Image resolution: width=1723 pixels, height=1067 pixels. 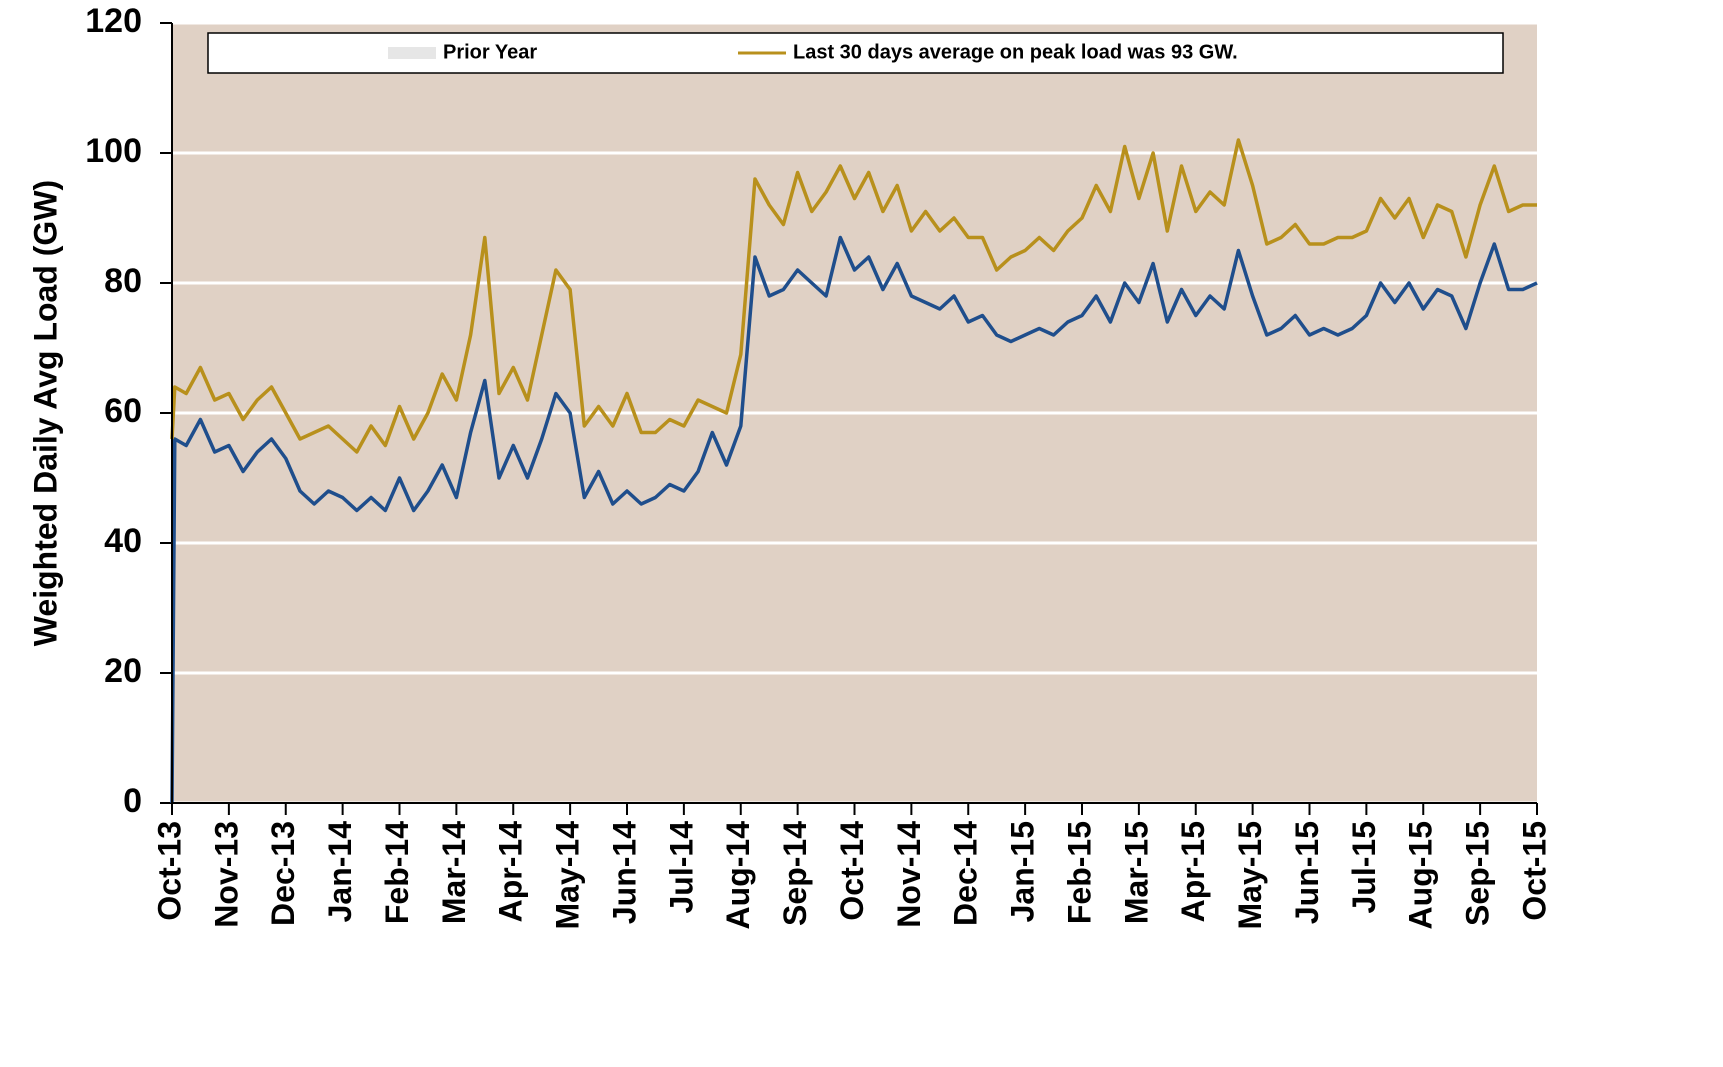 What do you see at coordinates (283, 873) in the screenshot?
I see `x-tick-label: Dec-13` at bounding box center [283, 873].